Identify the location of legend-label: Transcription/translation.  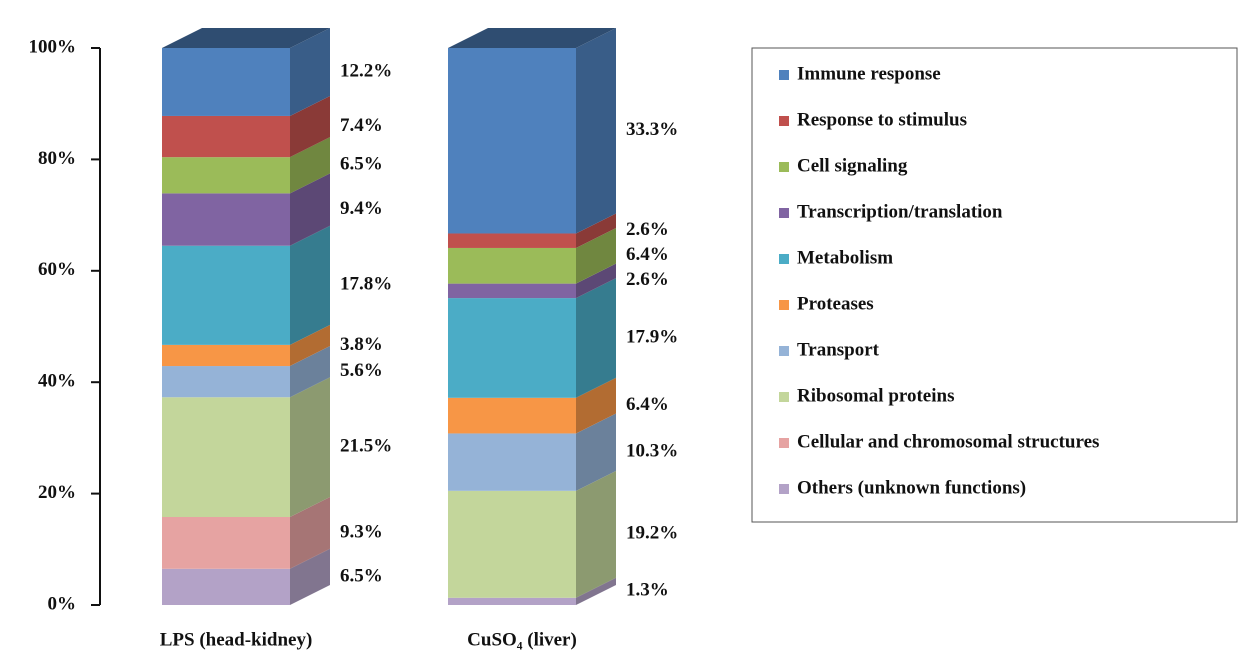
(900, 211).